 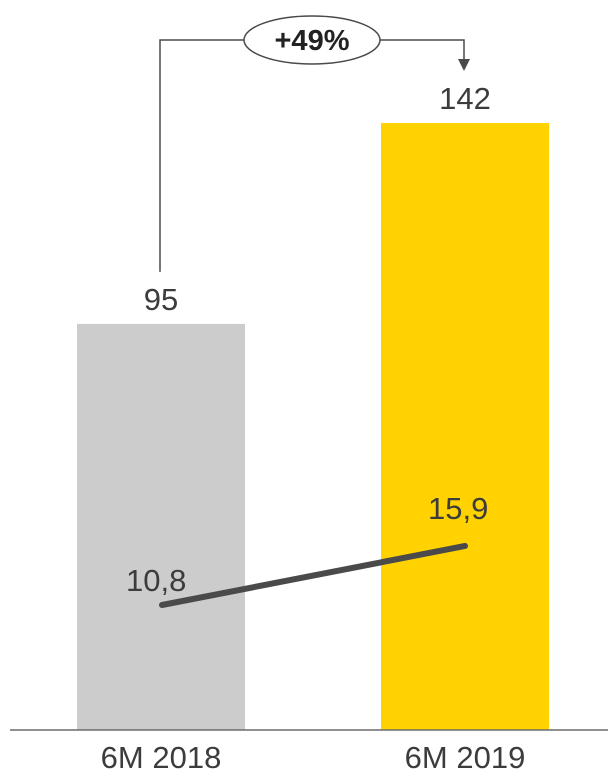 What do you see at coordinates (156, 580) in the screenshot?
I see `line-point-label: 10,8` at bounding box center [156, 580].